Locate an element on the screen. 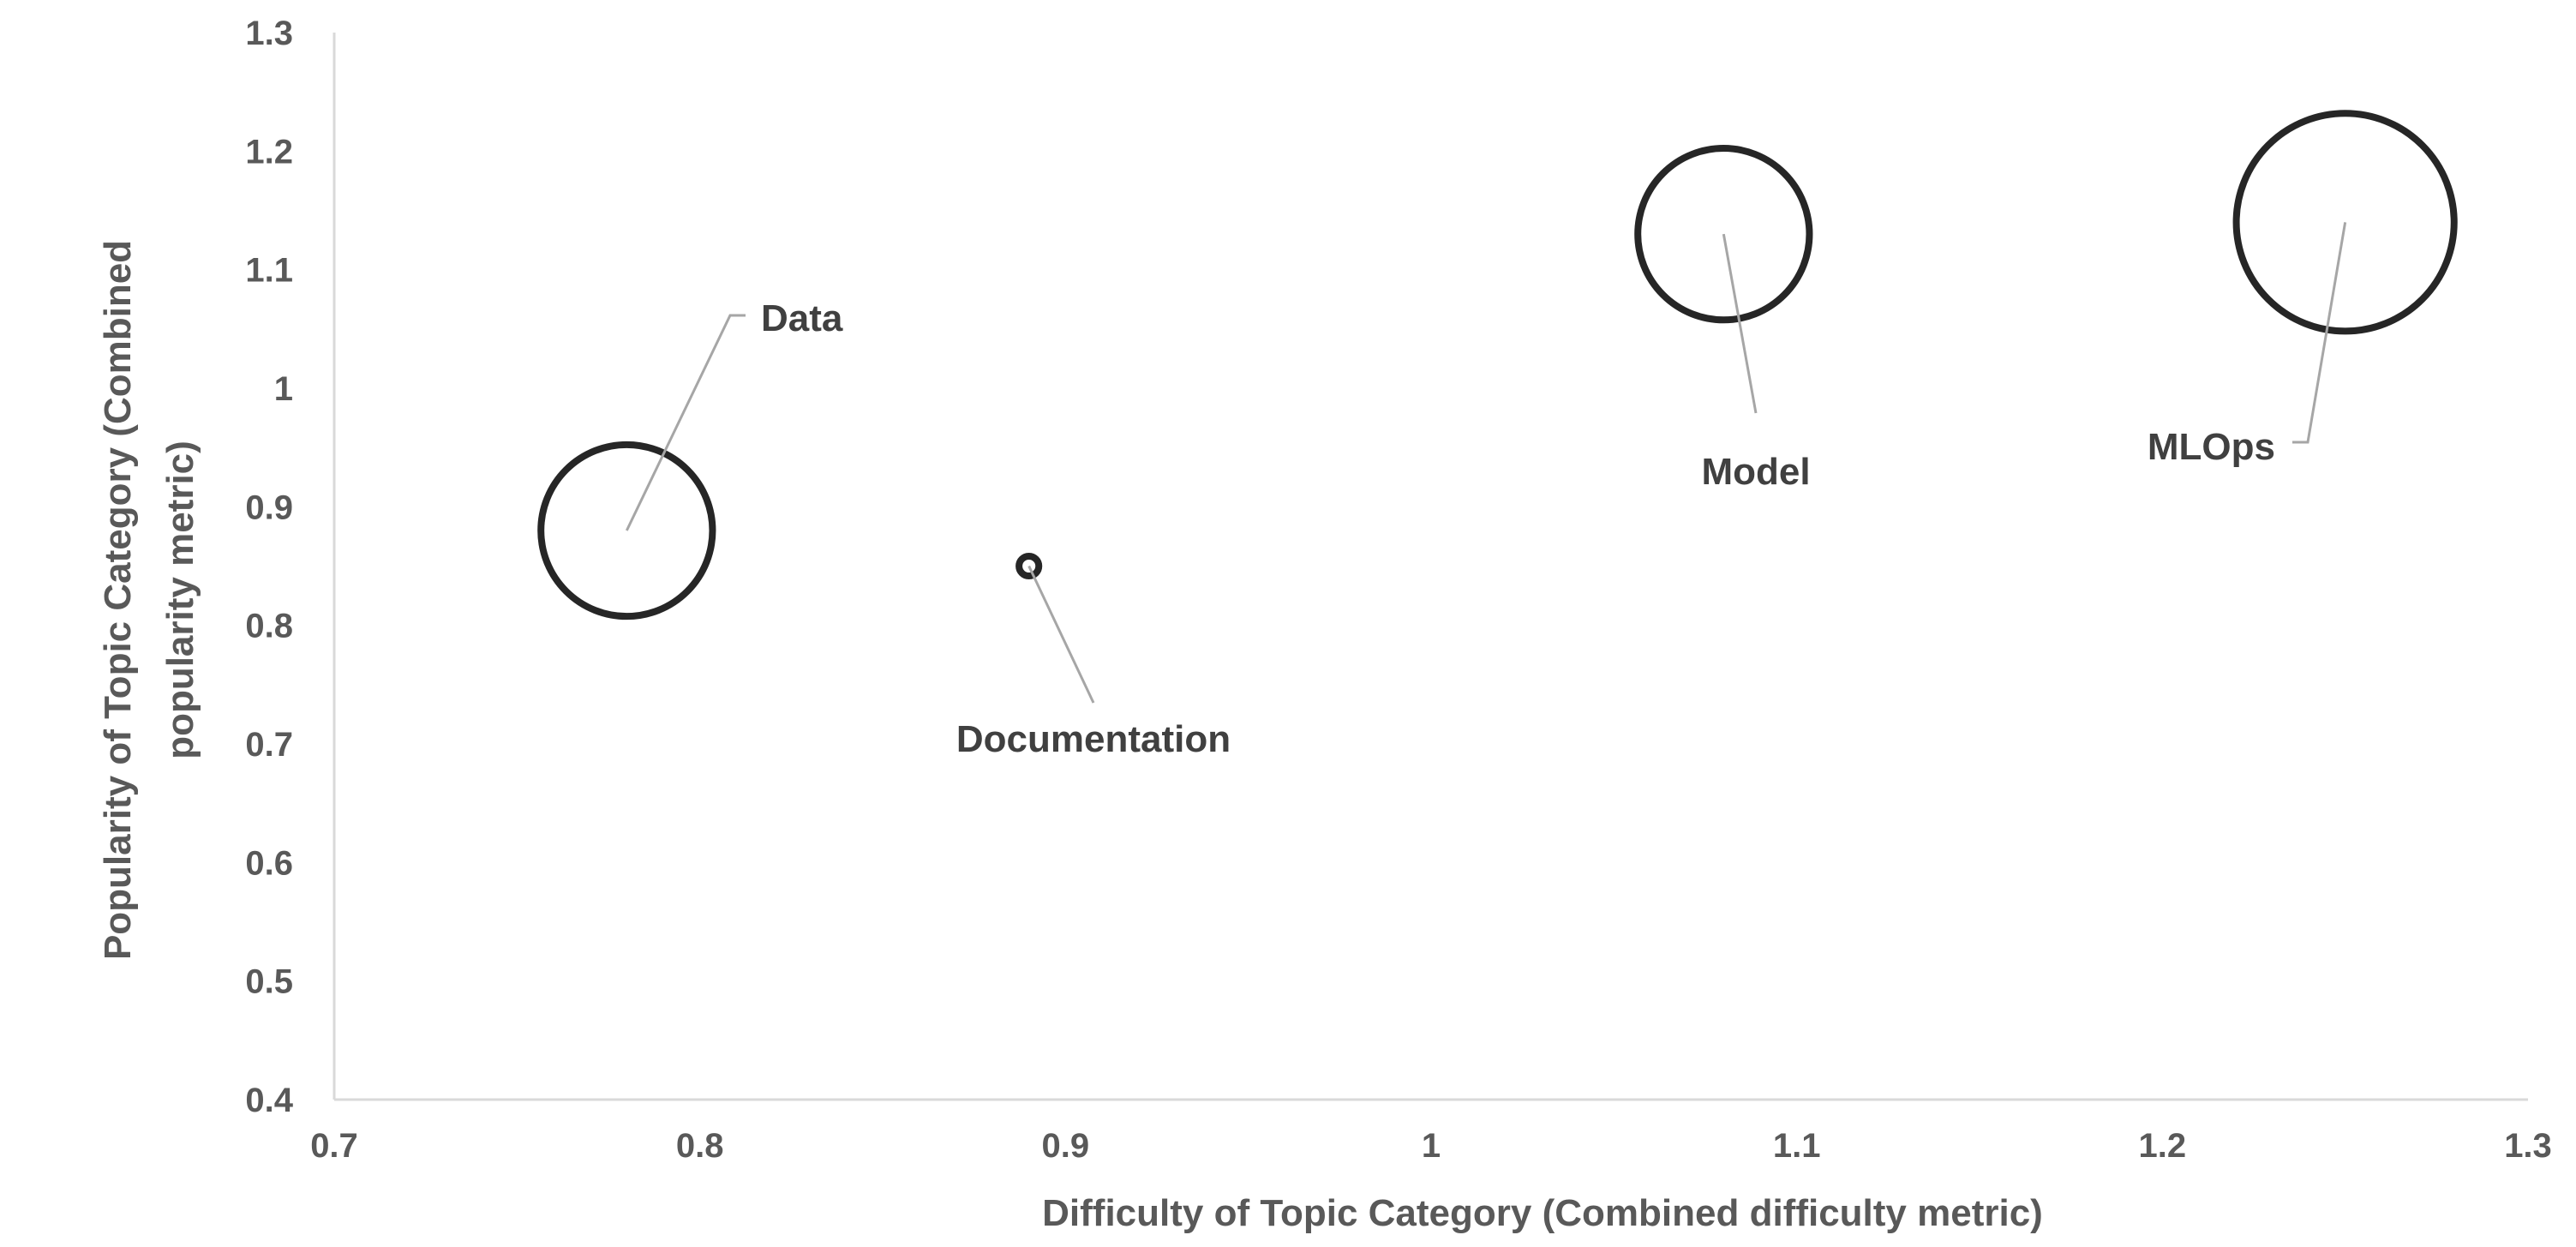  y-tick-label: 1.2 is located at coordinates (269, 152).